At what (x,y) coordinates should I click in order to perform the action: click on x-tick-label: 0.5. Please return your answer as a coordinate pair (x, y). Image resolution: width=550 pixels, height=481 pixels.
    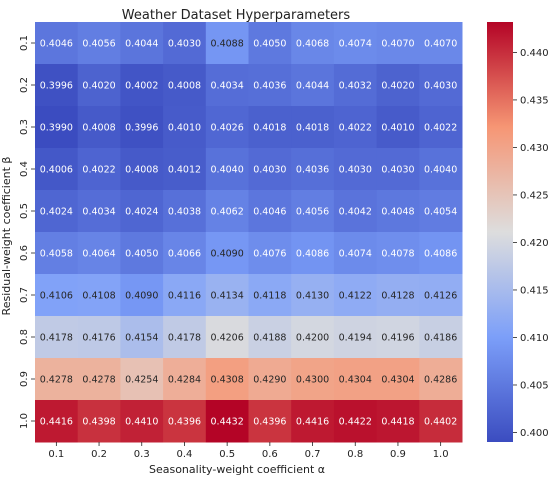
    Looking at the image, I should click on (227, 454).